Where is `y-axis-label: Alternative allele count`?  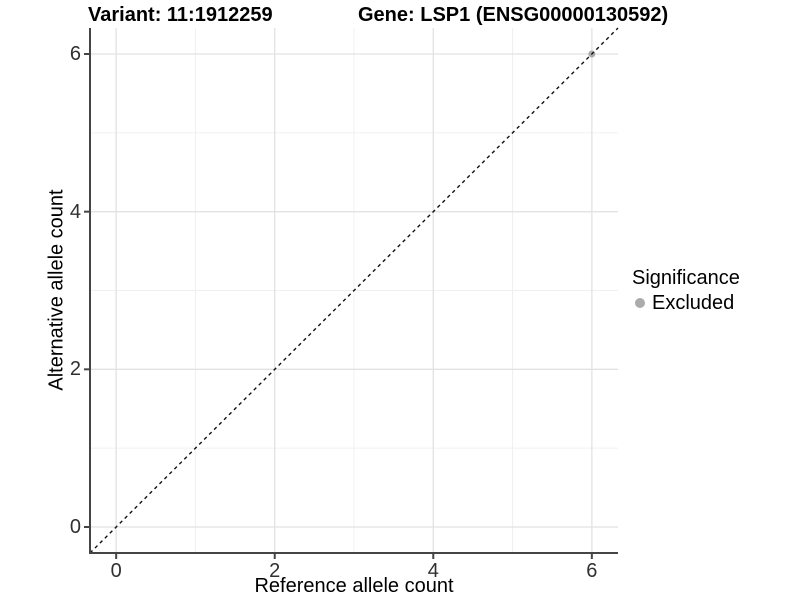 y-axis-label: Alternative allele count is located at coordinates (56, 290).